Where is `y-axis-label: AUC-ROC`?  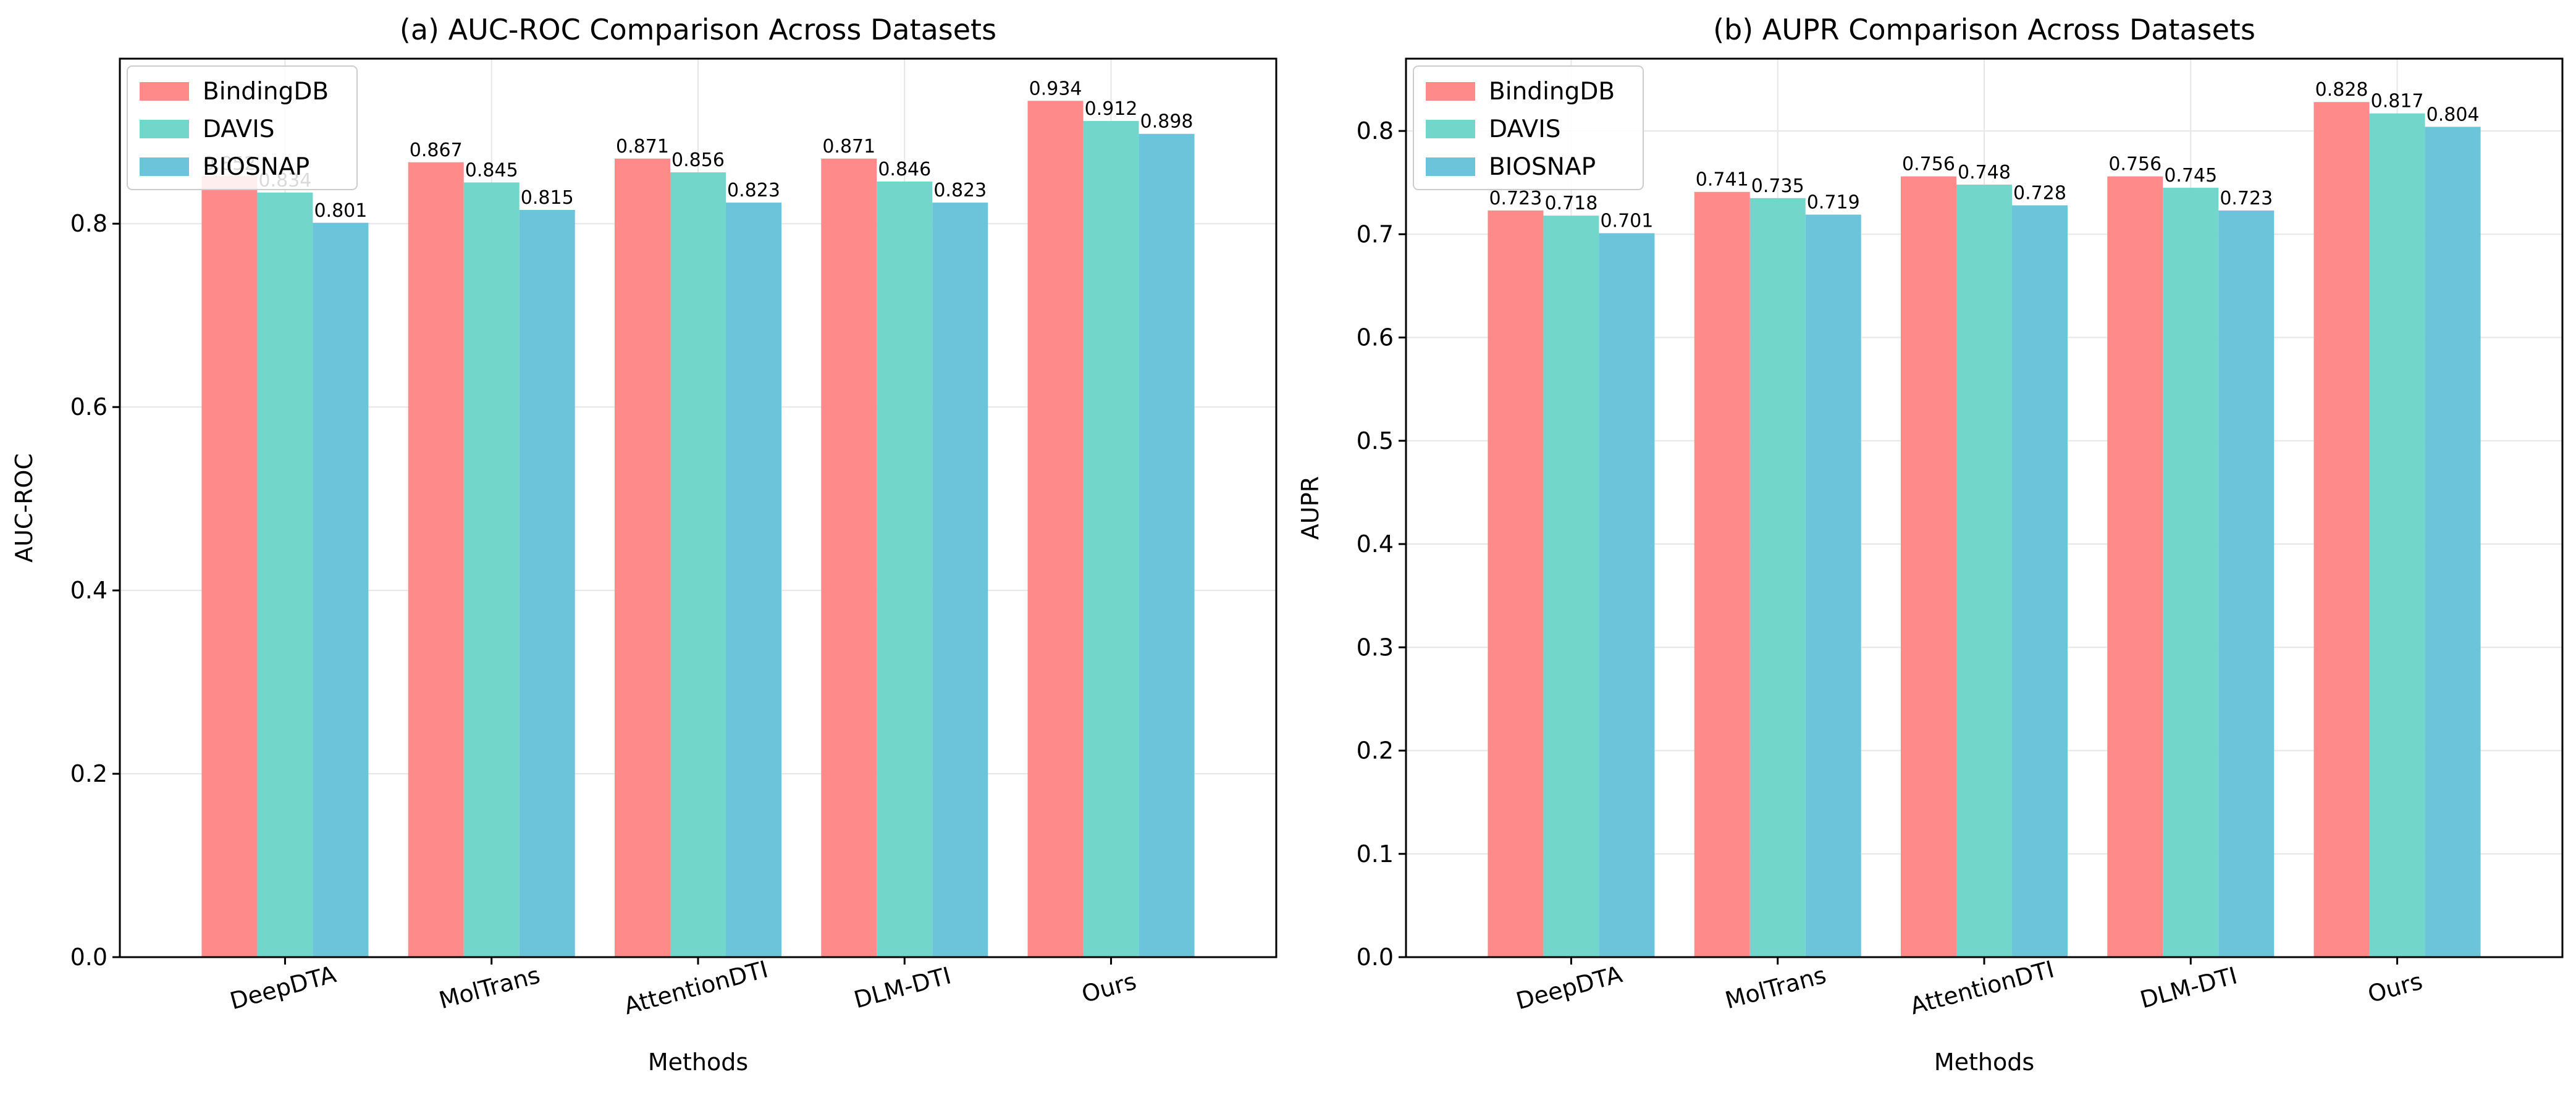
y-axis-label: AUC-ROC is located at coordinates (24, 508).